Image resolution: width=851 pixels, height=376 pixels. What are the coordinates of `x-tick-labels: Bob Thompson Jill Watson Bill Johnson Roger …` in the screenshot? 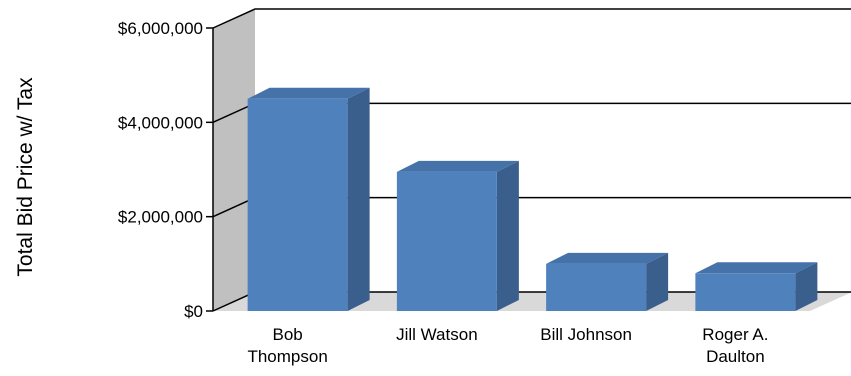 It's located at (507, 345).